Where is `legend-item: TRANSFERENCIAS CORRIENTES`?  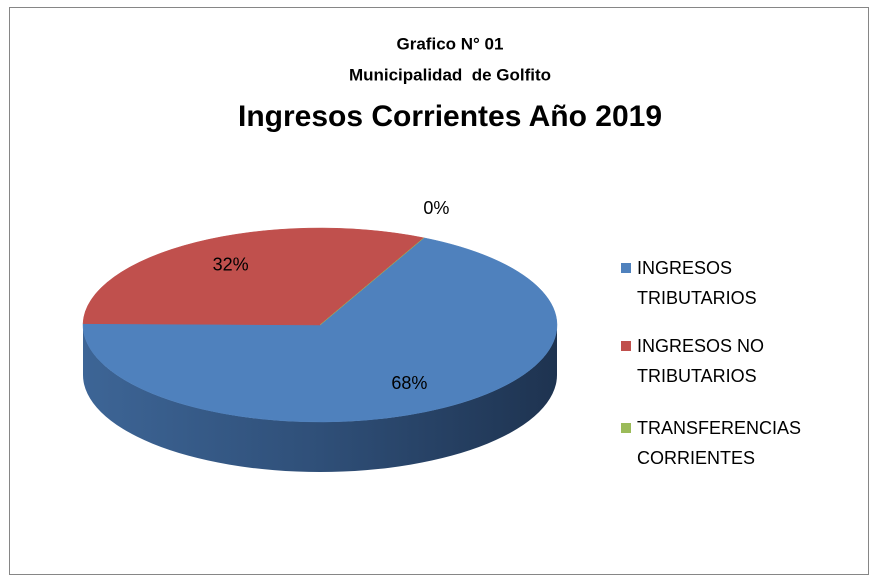
legend-item: TRANSFERENCIAS CORRIENTES is located at coordinates (719, 443).